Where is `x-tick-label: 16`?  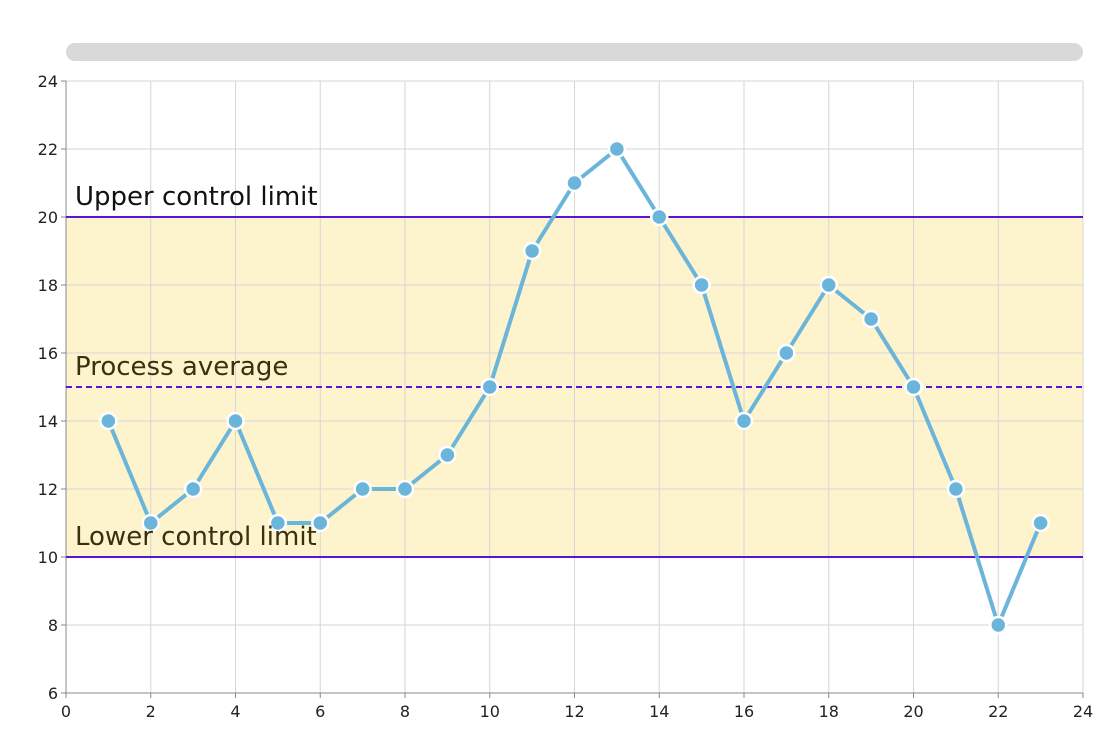
x-tick-label: 16 is located at coordinates (744, 711).